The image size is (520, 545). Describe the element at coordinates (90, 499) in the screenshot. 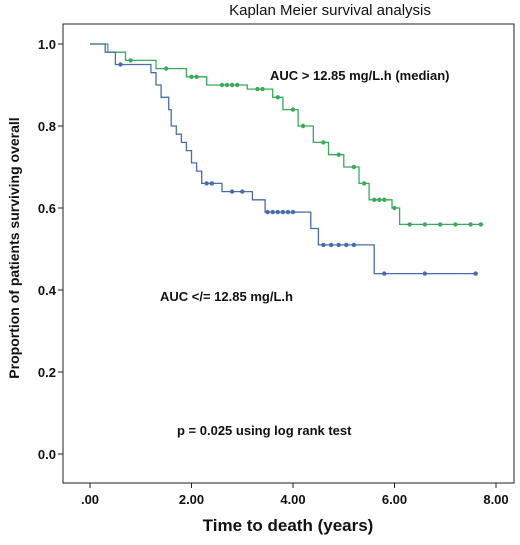

I see `x-tick-label: .00` at that location.